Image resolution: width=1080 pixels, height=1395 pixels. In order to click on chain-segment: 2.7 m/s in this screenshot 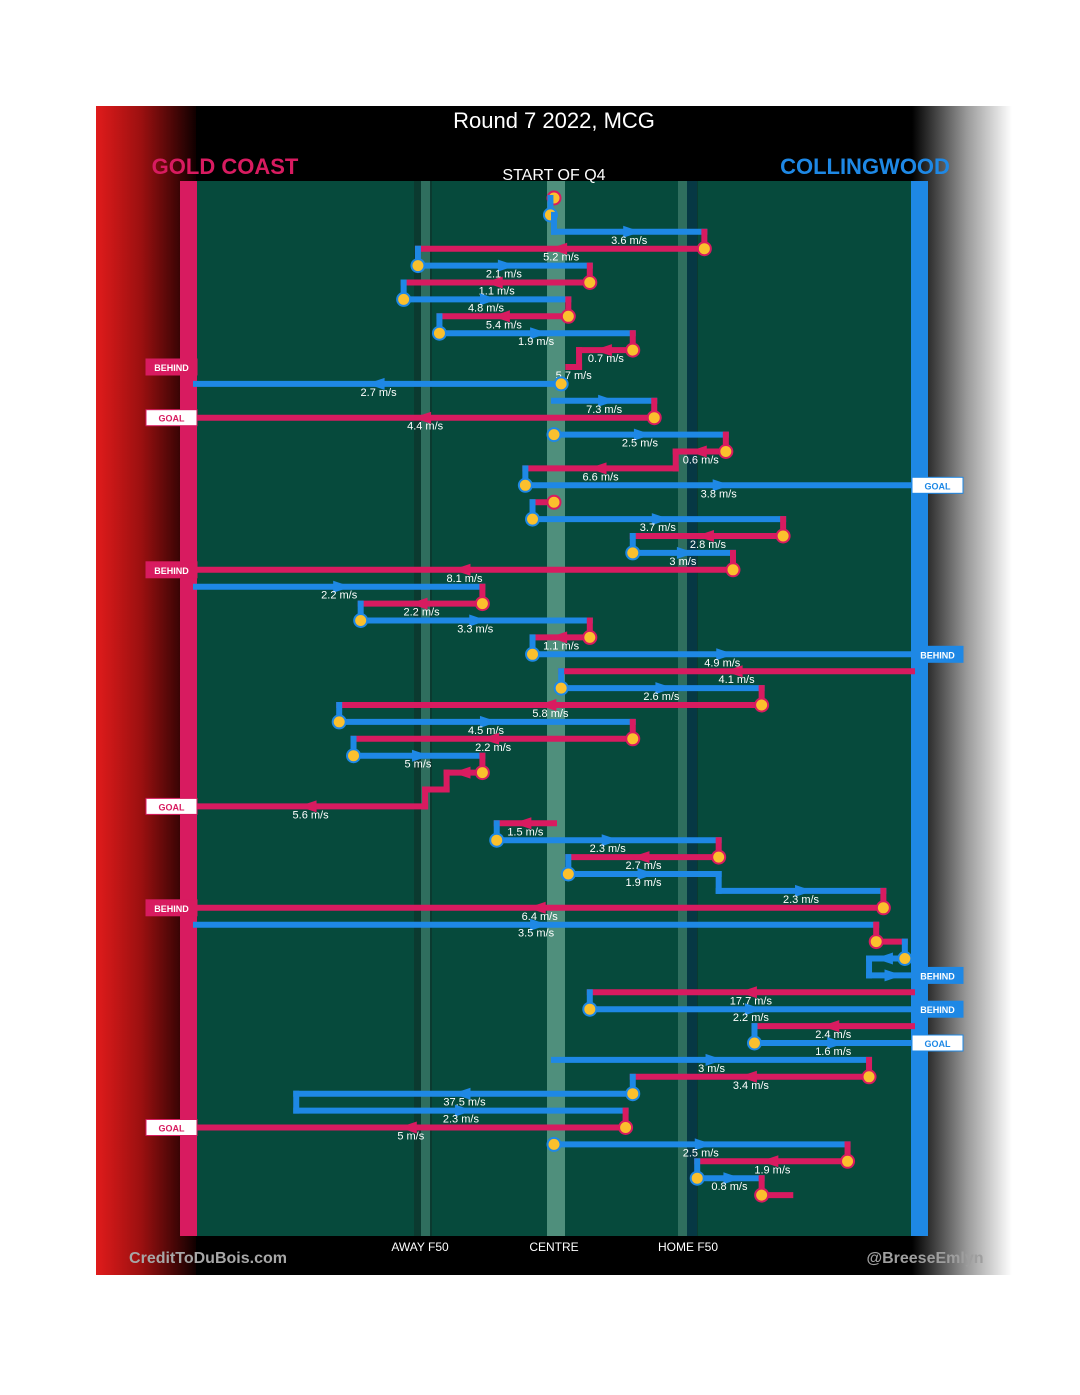, I will do `click(381, 387)`.